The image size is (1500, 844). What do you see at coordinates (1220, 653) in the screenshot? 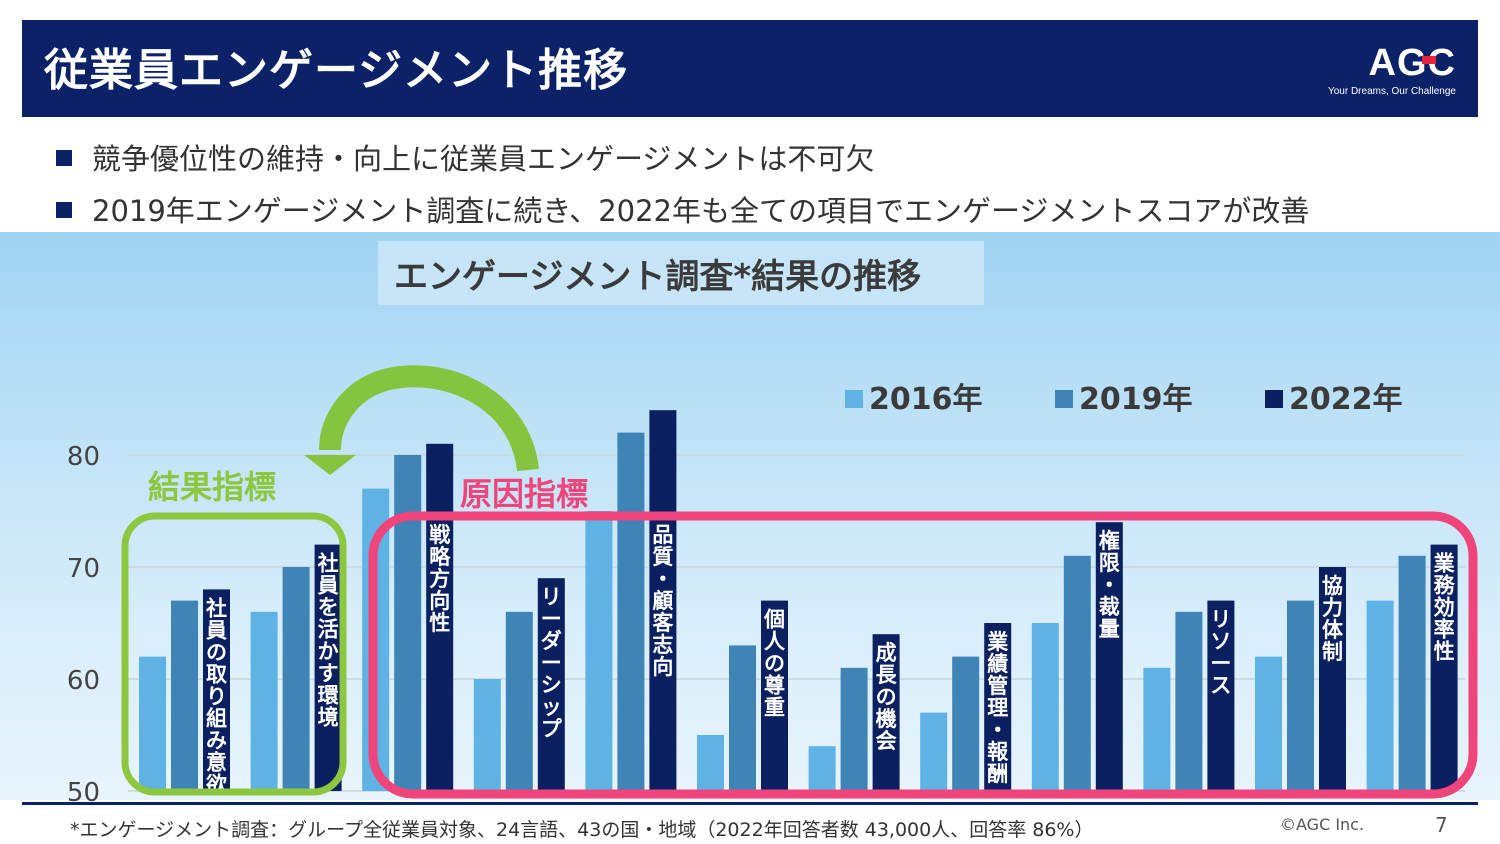
I see `category-label: リソース` at bounding box center [1220, 653].